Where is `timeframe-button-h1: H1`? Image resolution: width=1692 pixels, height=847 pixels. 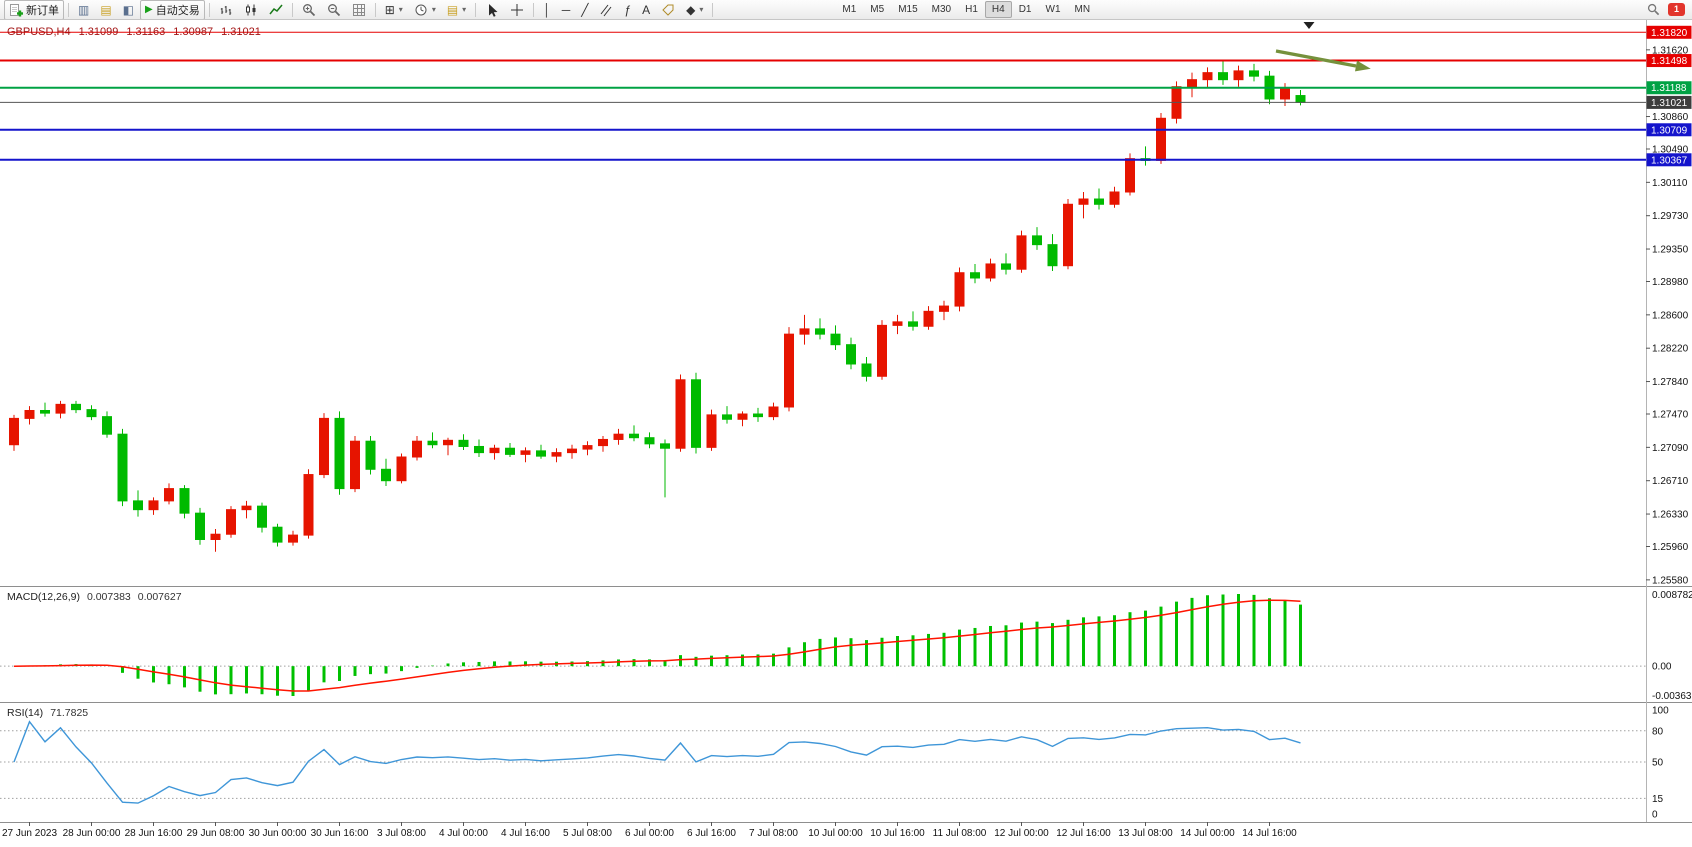
timeframe-button-h1: H1 is located at coordinates (971, 9).